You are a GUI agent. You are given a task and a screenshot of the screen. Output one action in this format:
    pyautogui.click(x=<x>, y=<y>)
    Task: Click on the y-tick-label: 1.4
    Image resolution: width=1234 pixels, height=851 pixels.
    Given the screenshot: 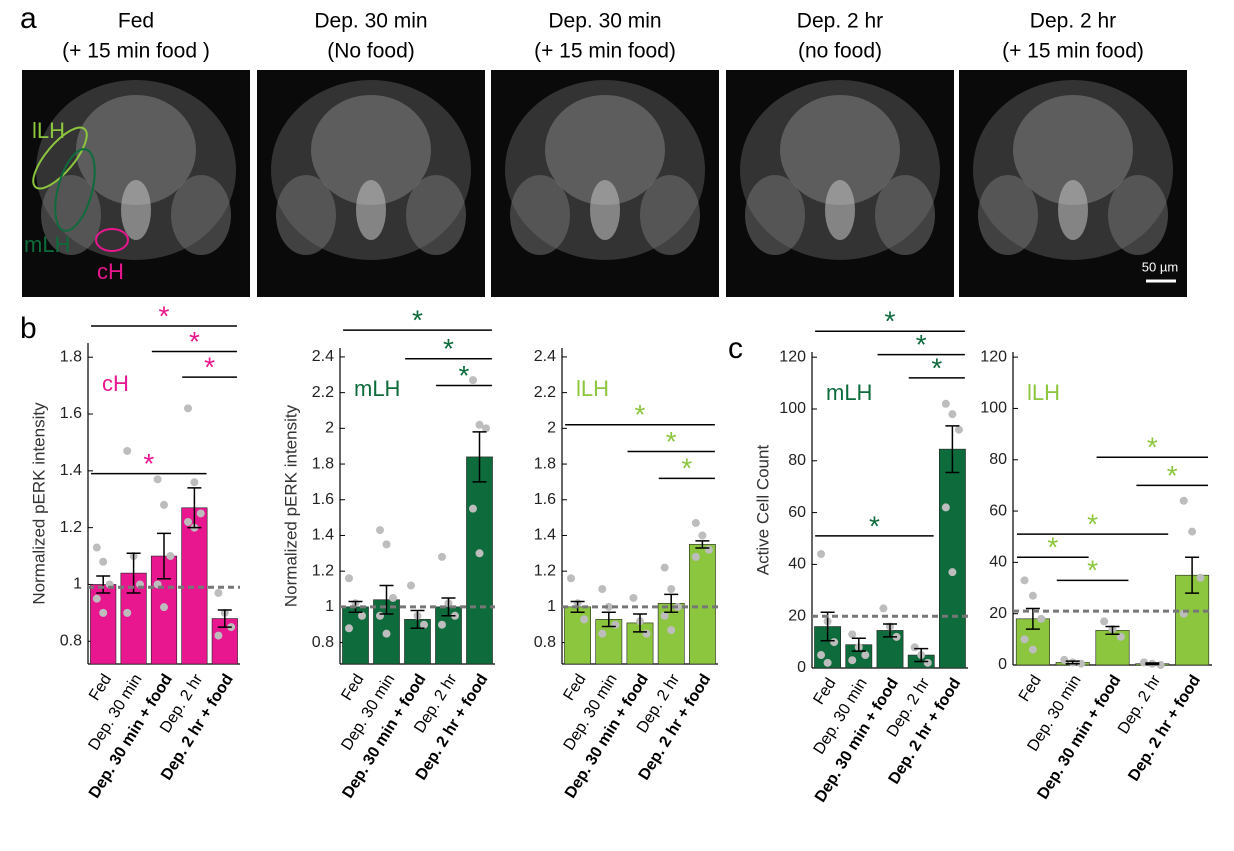 What is the action you would take?
    pyautogui.click(x=323, y=535)
    